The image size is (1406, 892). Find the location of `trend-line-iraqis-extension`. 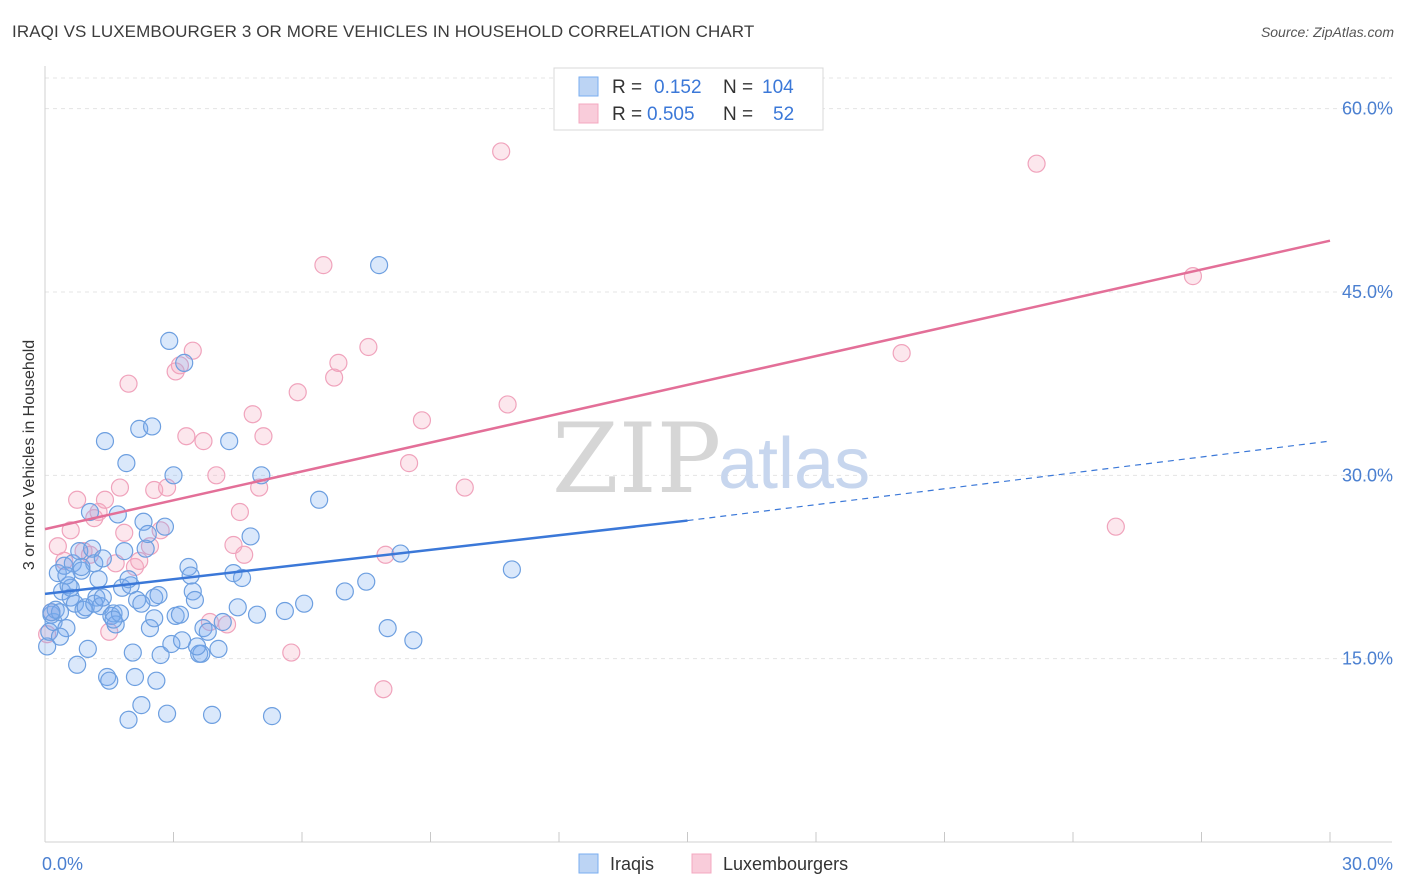

trend-line-iraqis-extension is located at coordinates (1009, 481).